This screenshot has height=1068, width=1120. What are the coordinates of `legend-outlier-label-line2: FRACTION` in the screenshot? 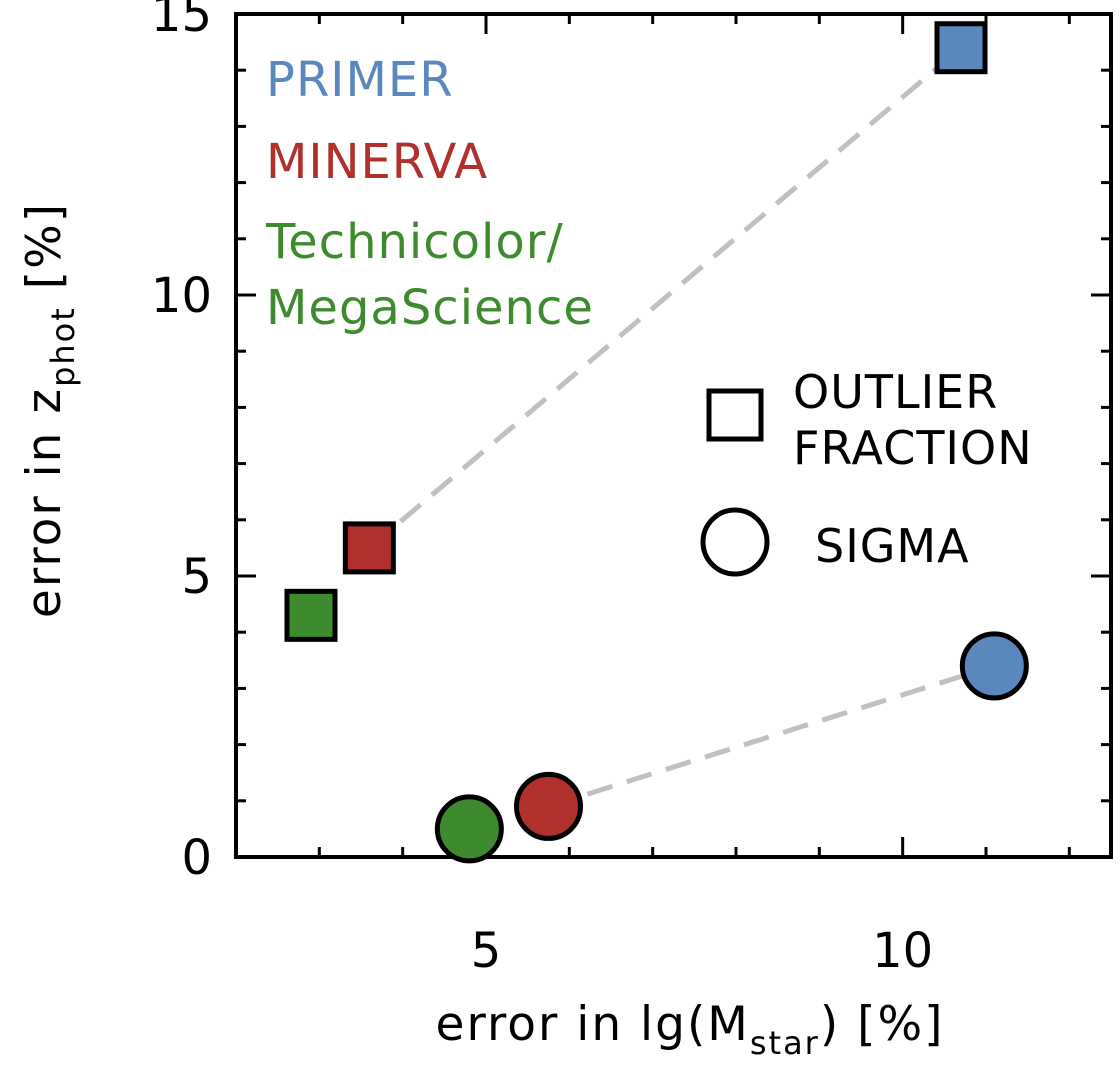 It's located at (913, 448).